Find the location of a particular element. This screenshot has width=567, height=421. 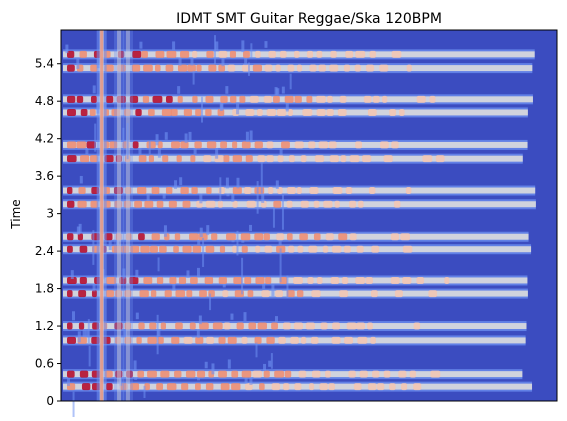

y-tick-label: 1.2 is located at coordinates (44, 326).